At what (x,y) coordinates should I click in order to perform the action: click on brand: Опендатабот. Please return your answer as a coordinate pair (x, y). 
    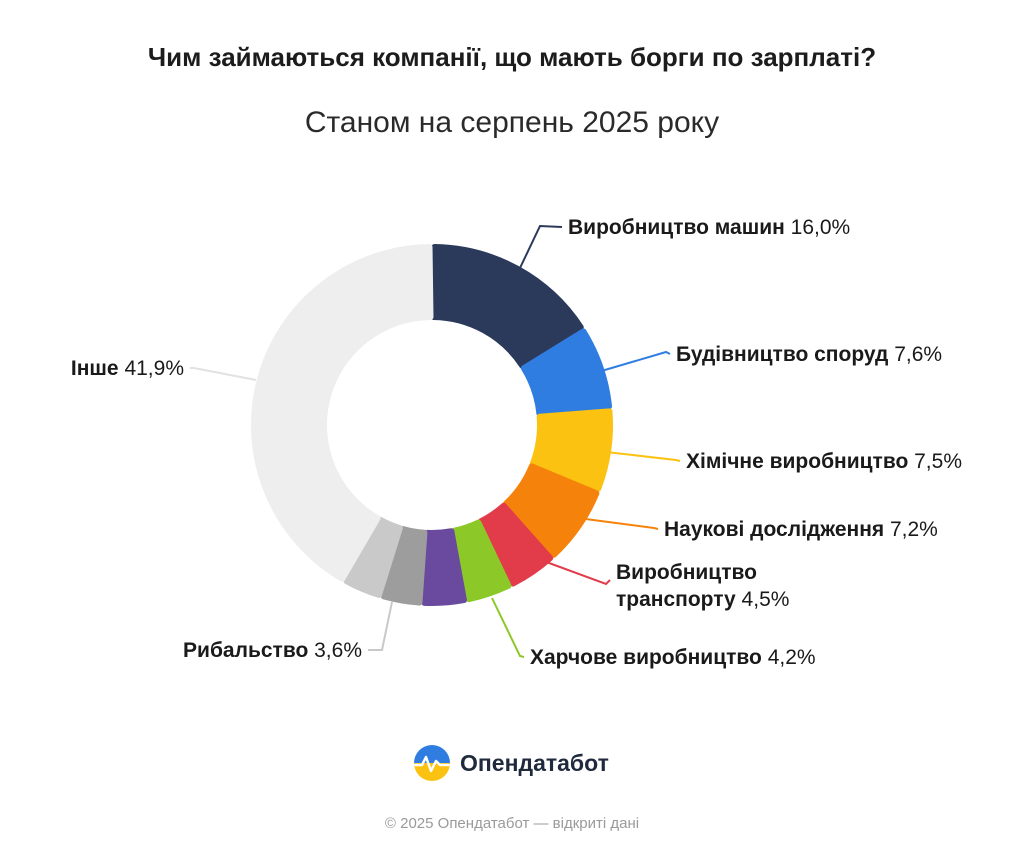
    Looking at the image, I should click on (510, 763).